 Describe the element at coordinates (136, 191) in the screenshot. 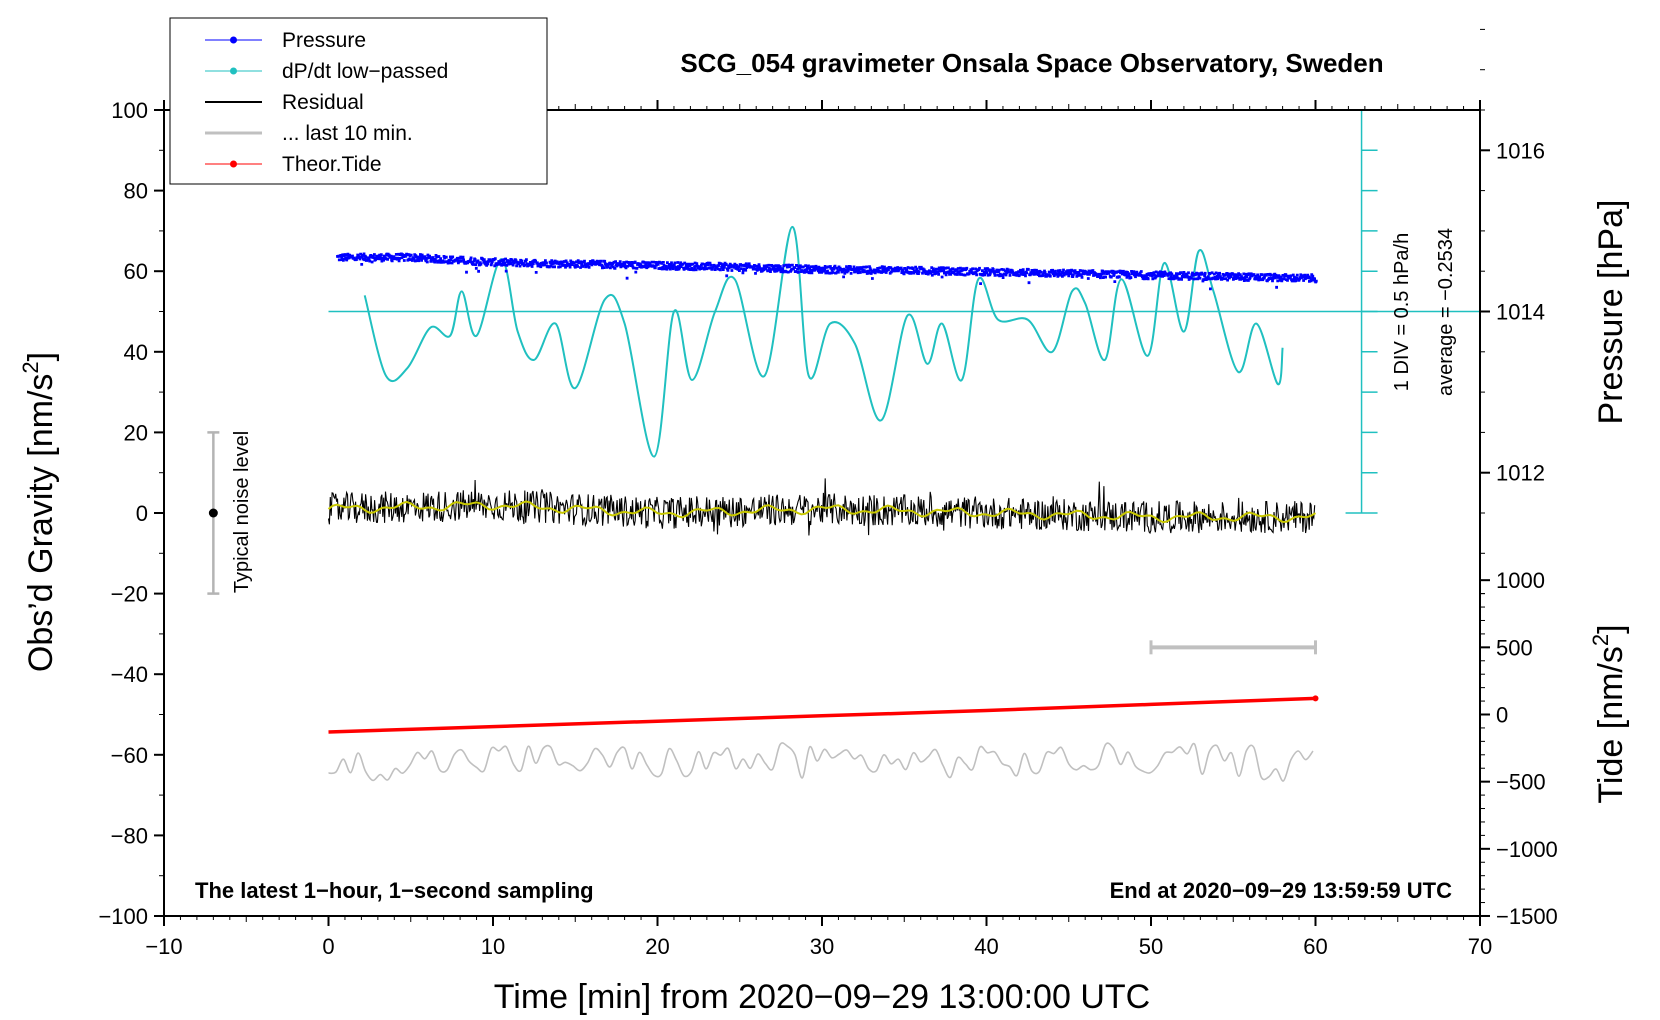

I see `y-tick-label: 80` at that location.